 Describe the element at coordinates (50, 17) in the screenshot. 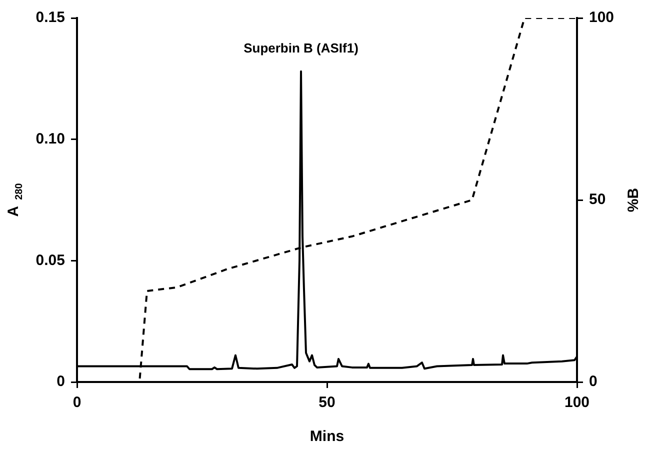

I see `y-tick-label: 0.15` at that location.